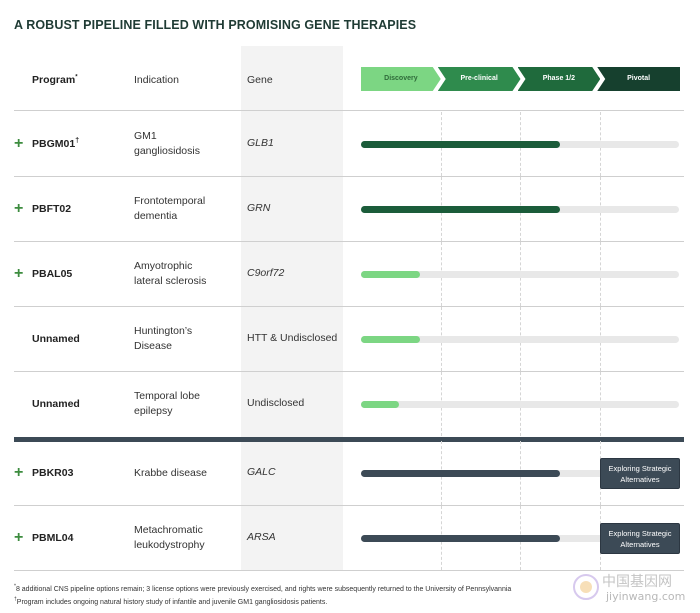  What do you see at coordinates (170, 201) in the screenshot?
I see `indication-line-1: Frontotemporal` at bounding box center [170, 201].